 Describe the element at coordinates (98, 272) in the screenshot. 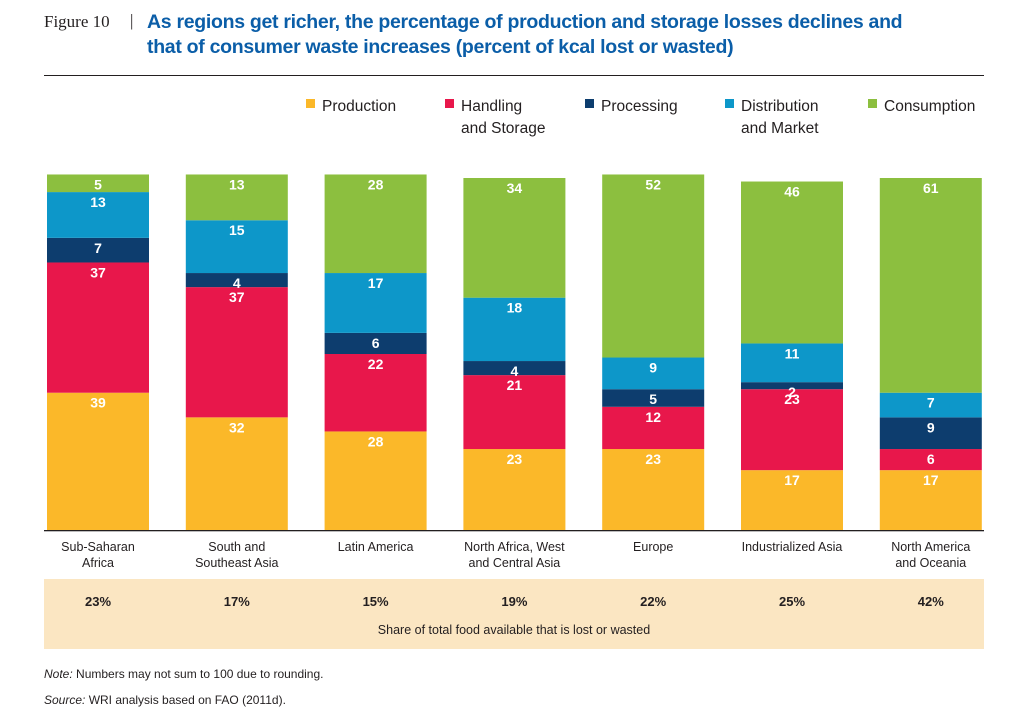

I see `bar-value-label-0-1: 37` at that location.